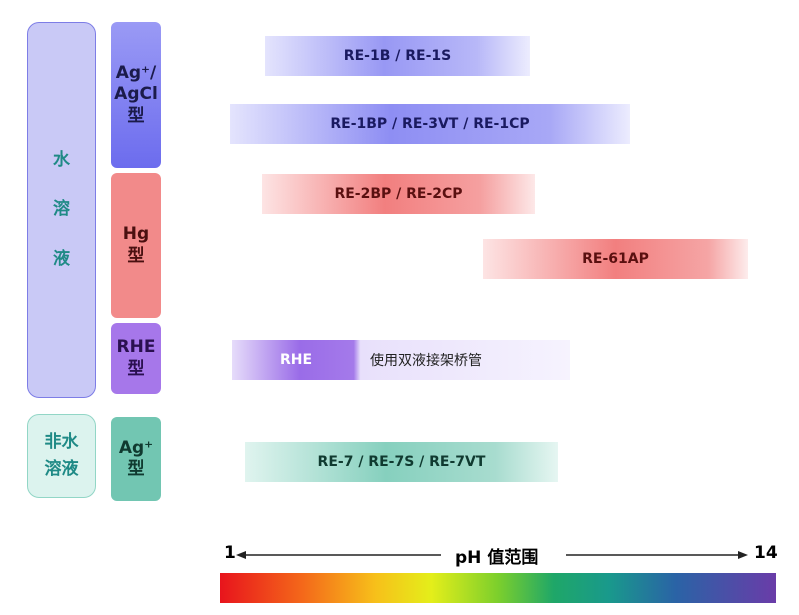  I want to click on group-label: 溶液, so click(61, 469).